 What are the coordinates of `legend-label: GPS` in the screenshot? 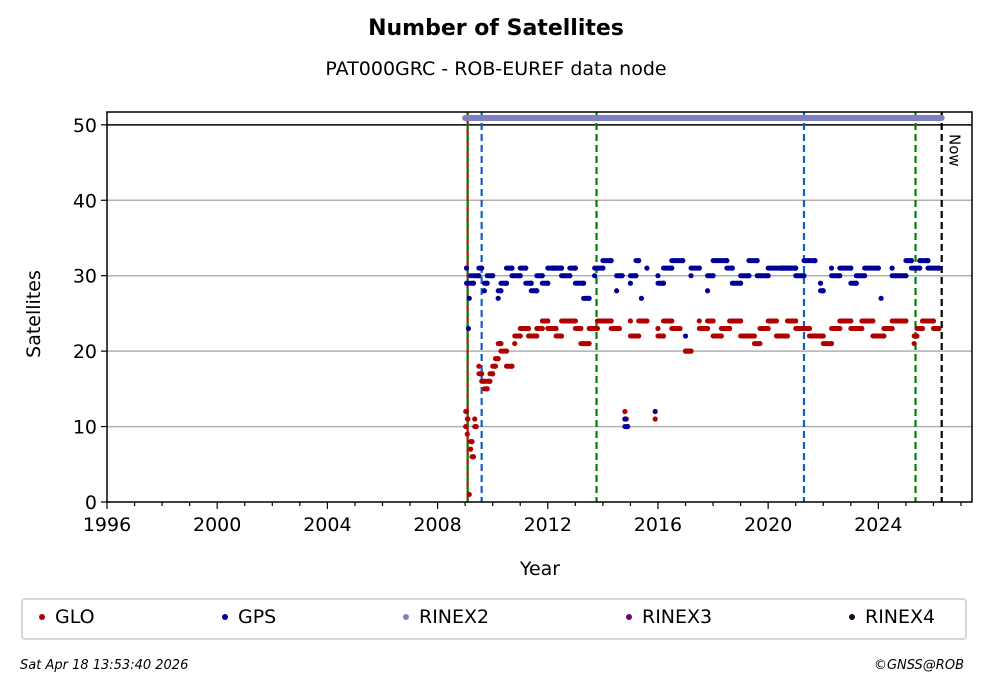 It's located at (257, 617).